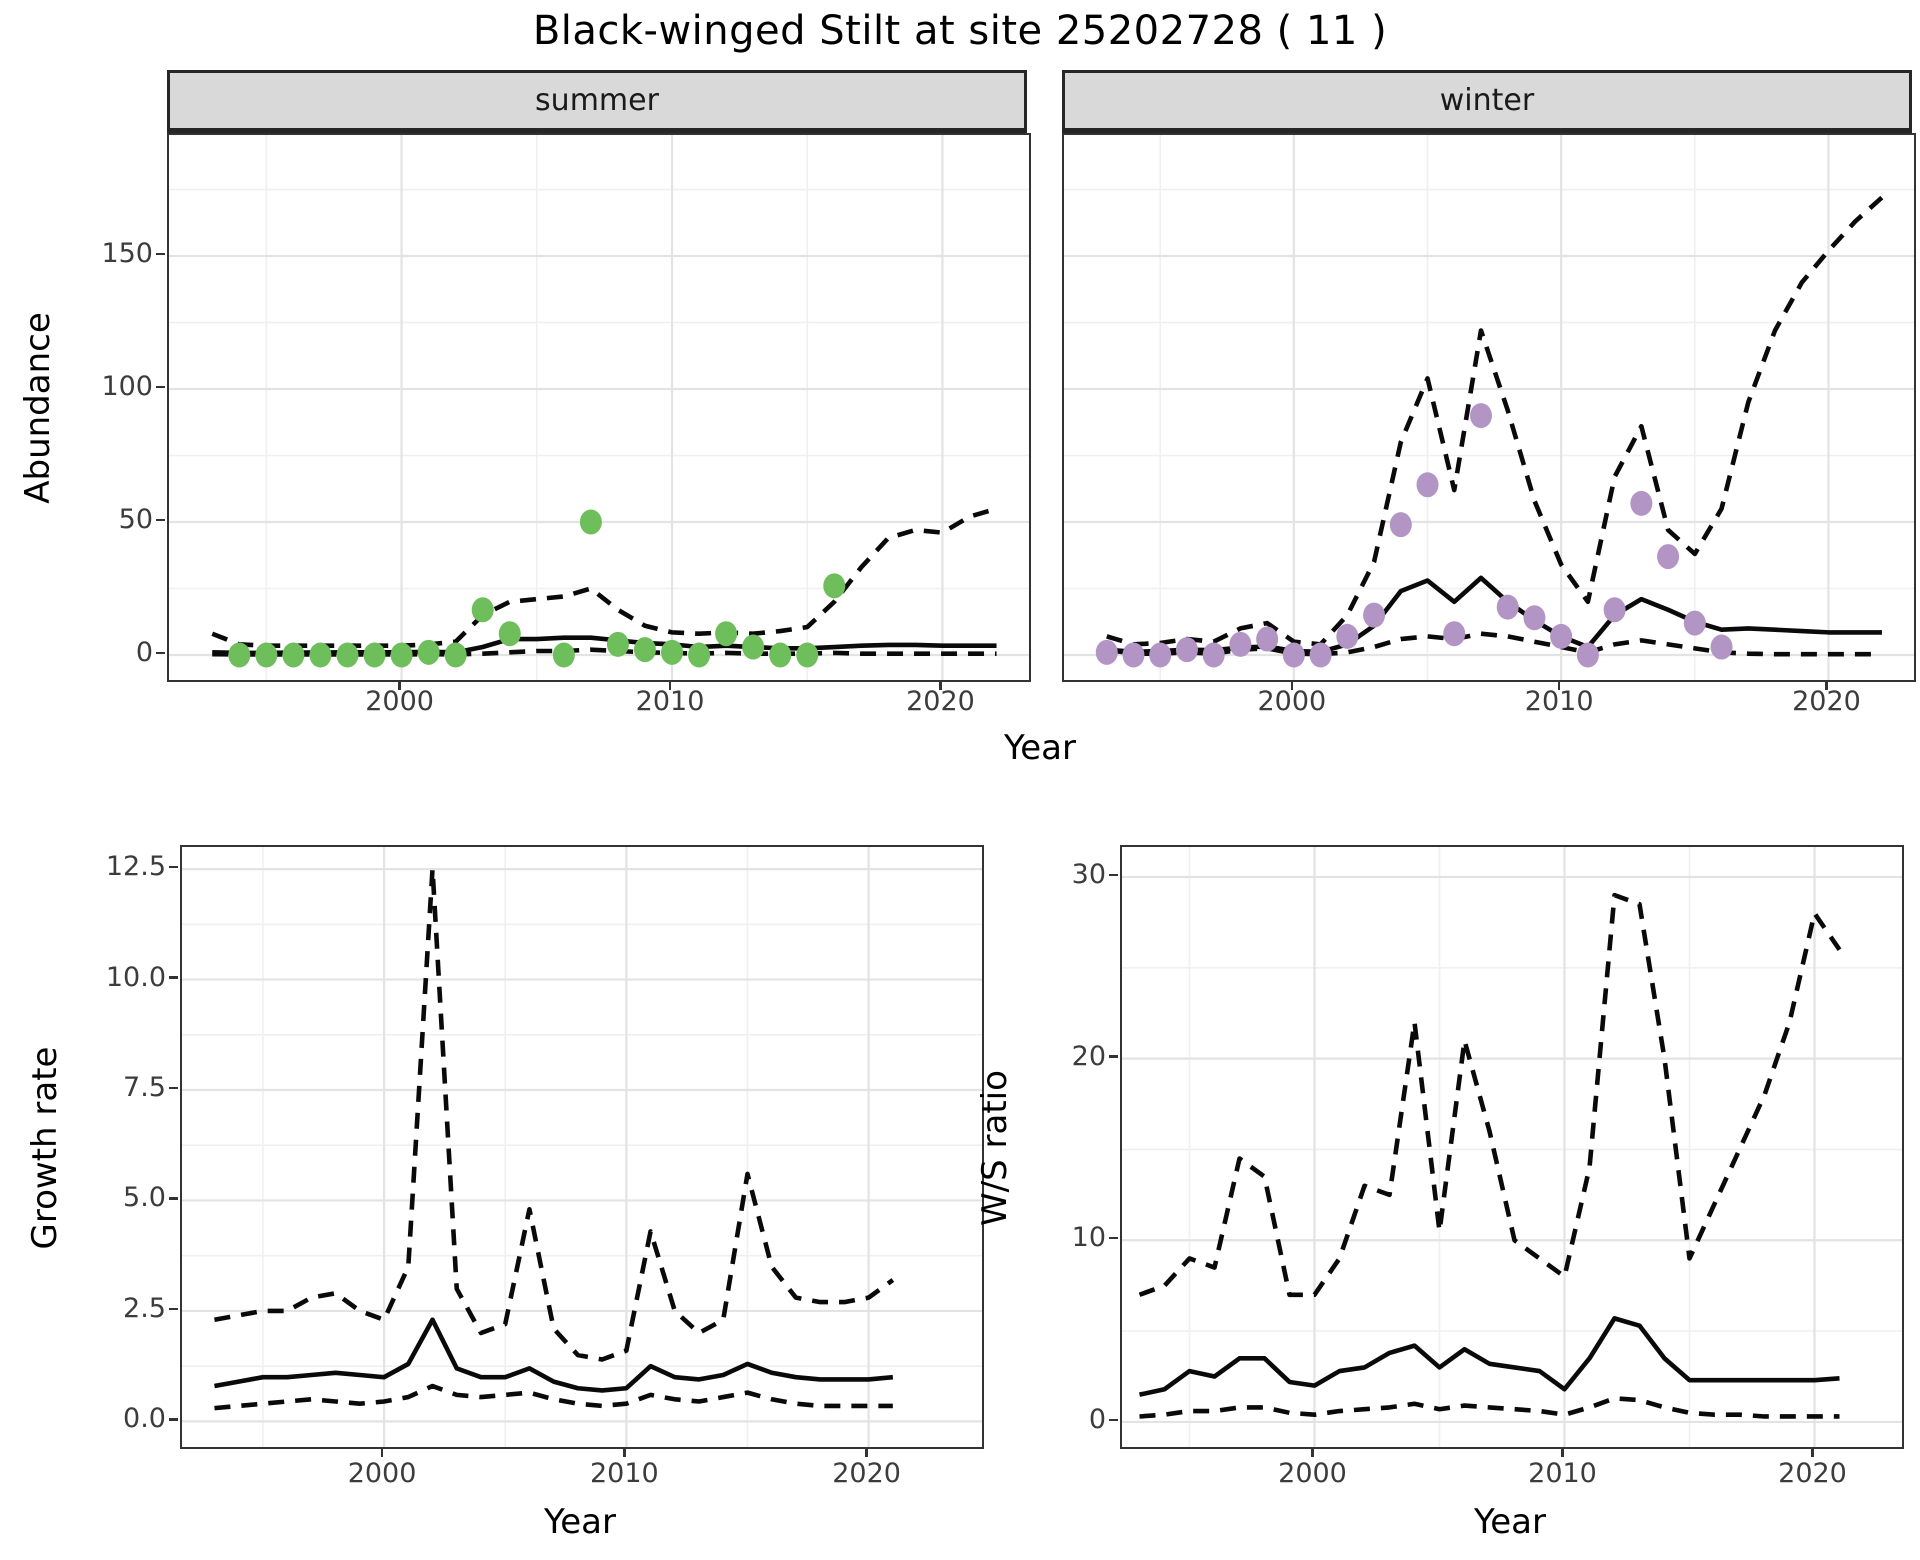 This screenshot has width=1920, height=1560. I want to click on y-tick-label: 20, so click(1088, 1056).